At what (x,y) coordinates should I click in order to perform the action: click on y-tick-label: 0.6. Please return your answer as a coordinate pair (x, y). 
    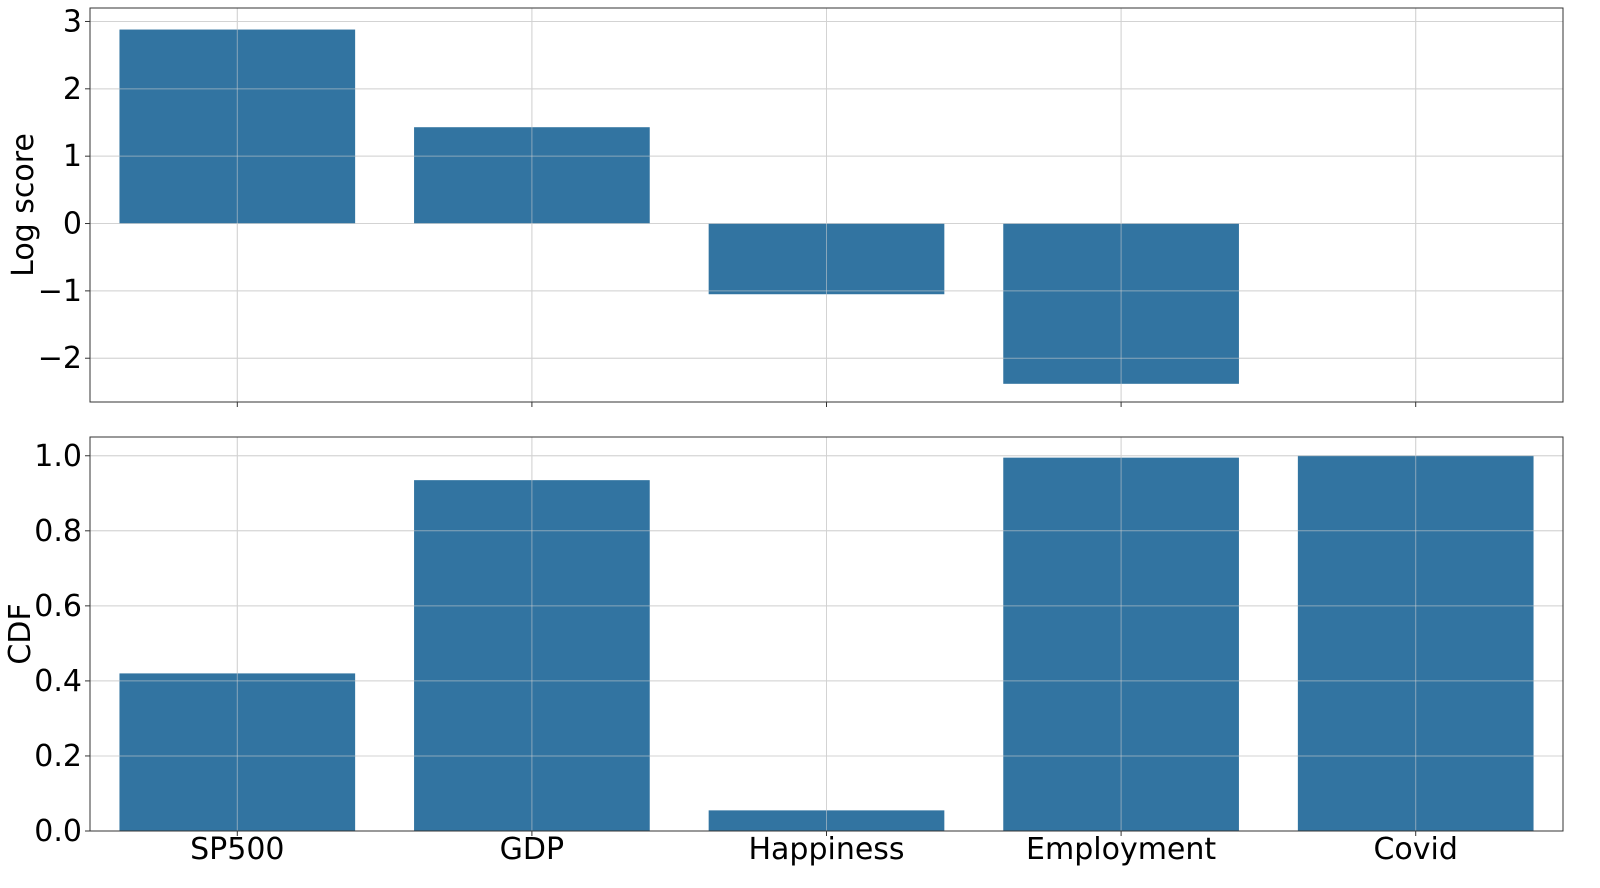
    Looking at the image, I should click on (58, 606).